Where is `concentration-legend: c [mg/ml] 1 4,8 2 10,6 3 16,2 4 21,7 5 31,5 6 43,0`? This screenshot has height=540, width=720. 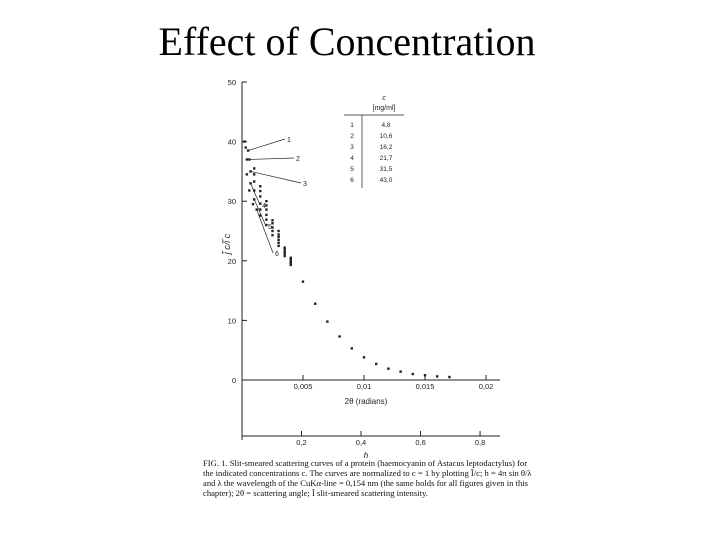
concentration-legend: c [mg/ml] 1 4,8 2 10,6 3 16,2 4 21,7 5 31,5 6 43,0 is located at coordinates (374, 141).